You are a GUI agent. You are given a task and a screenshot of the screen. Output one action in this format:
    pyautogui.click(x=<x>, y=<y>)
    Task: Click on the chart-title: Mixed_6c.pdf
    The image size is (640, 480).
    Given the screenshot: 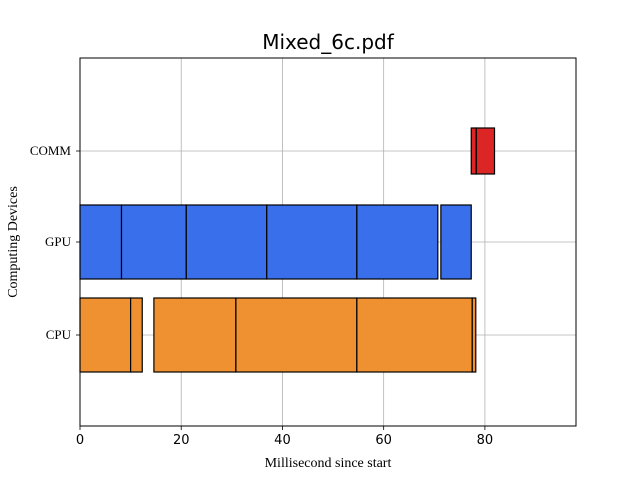 What is the action you would take?
    pyautogui.click(x=328, y=42)
    